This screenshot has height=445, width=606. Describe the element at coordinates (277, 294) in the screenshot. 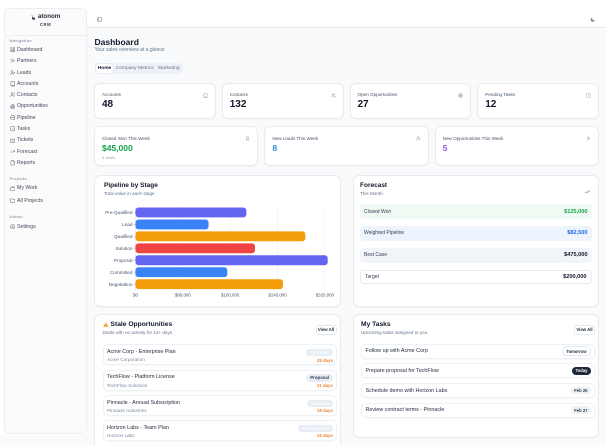

I see `svg-text: $240,000` at that location.